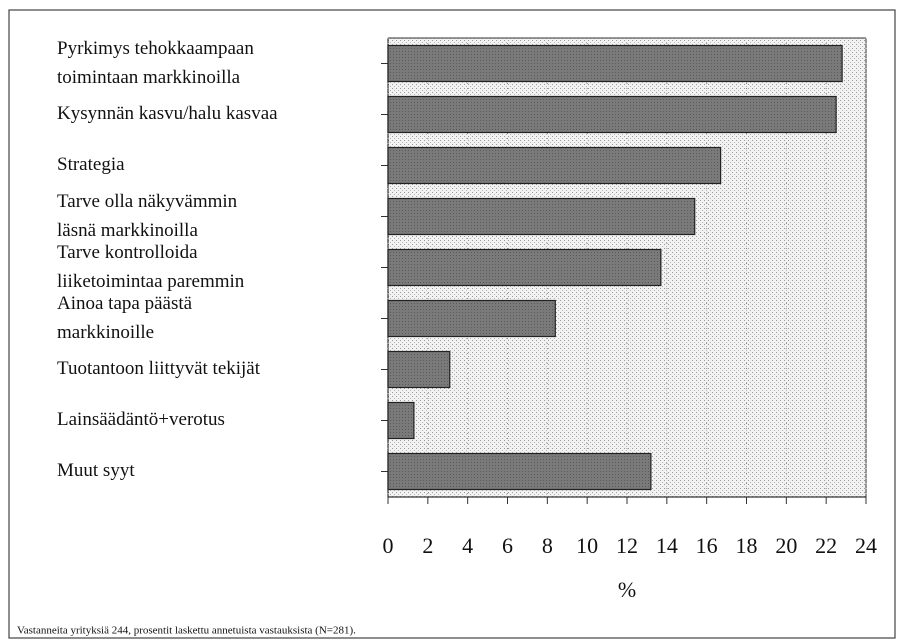 This screenshot has width=904, height=640. What do you see at coordinates (155, 48) in the screenshot?
I see `y-tick-label: Pyrkimys tehokkaampaan` at bounding box center [155, 48].